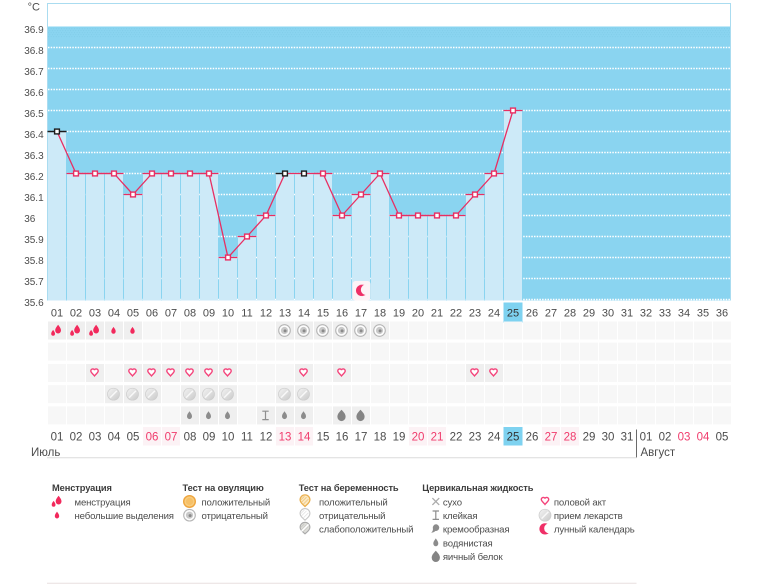 The height and width of the screenshot is (587, 769). I want to click on svg-text: 35.7, so click(34, 282).